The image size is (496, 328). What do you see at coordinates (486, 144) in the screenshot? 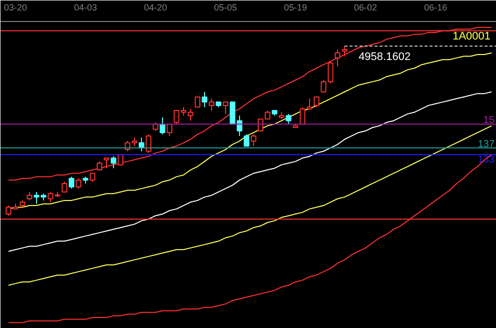
I see `annotation: 137` at bounding box center [486, 144].